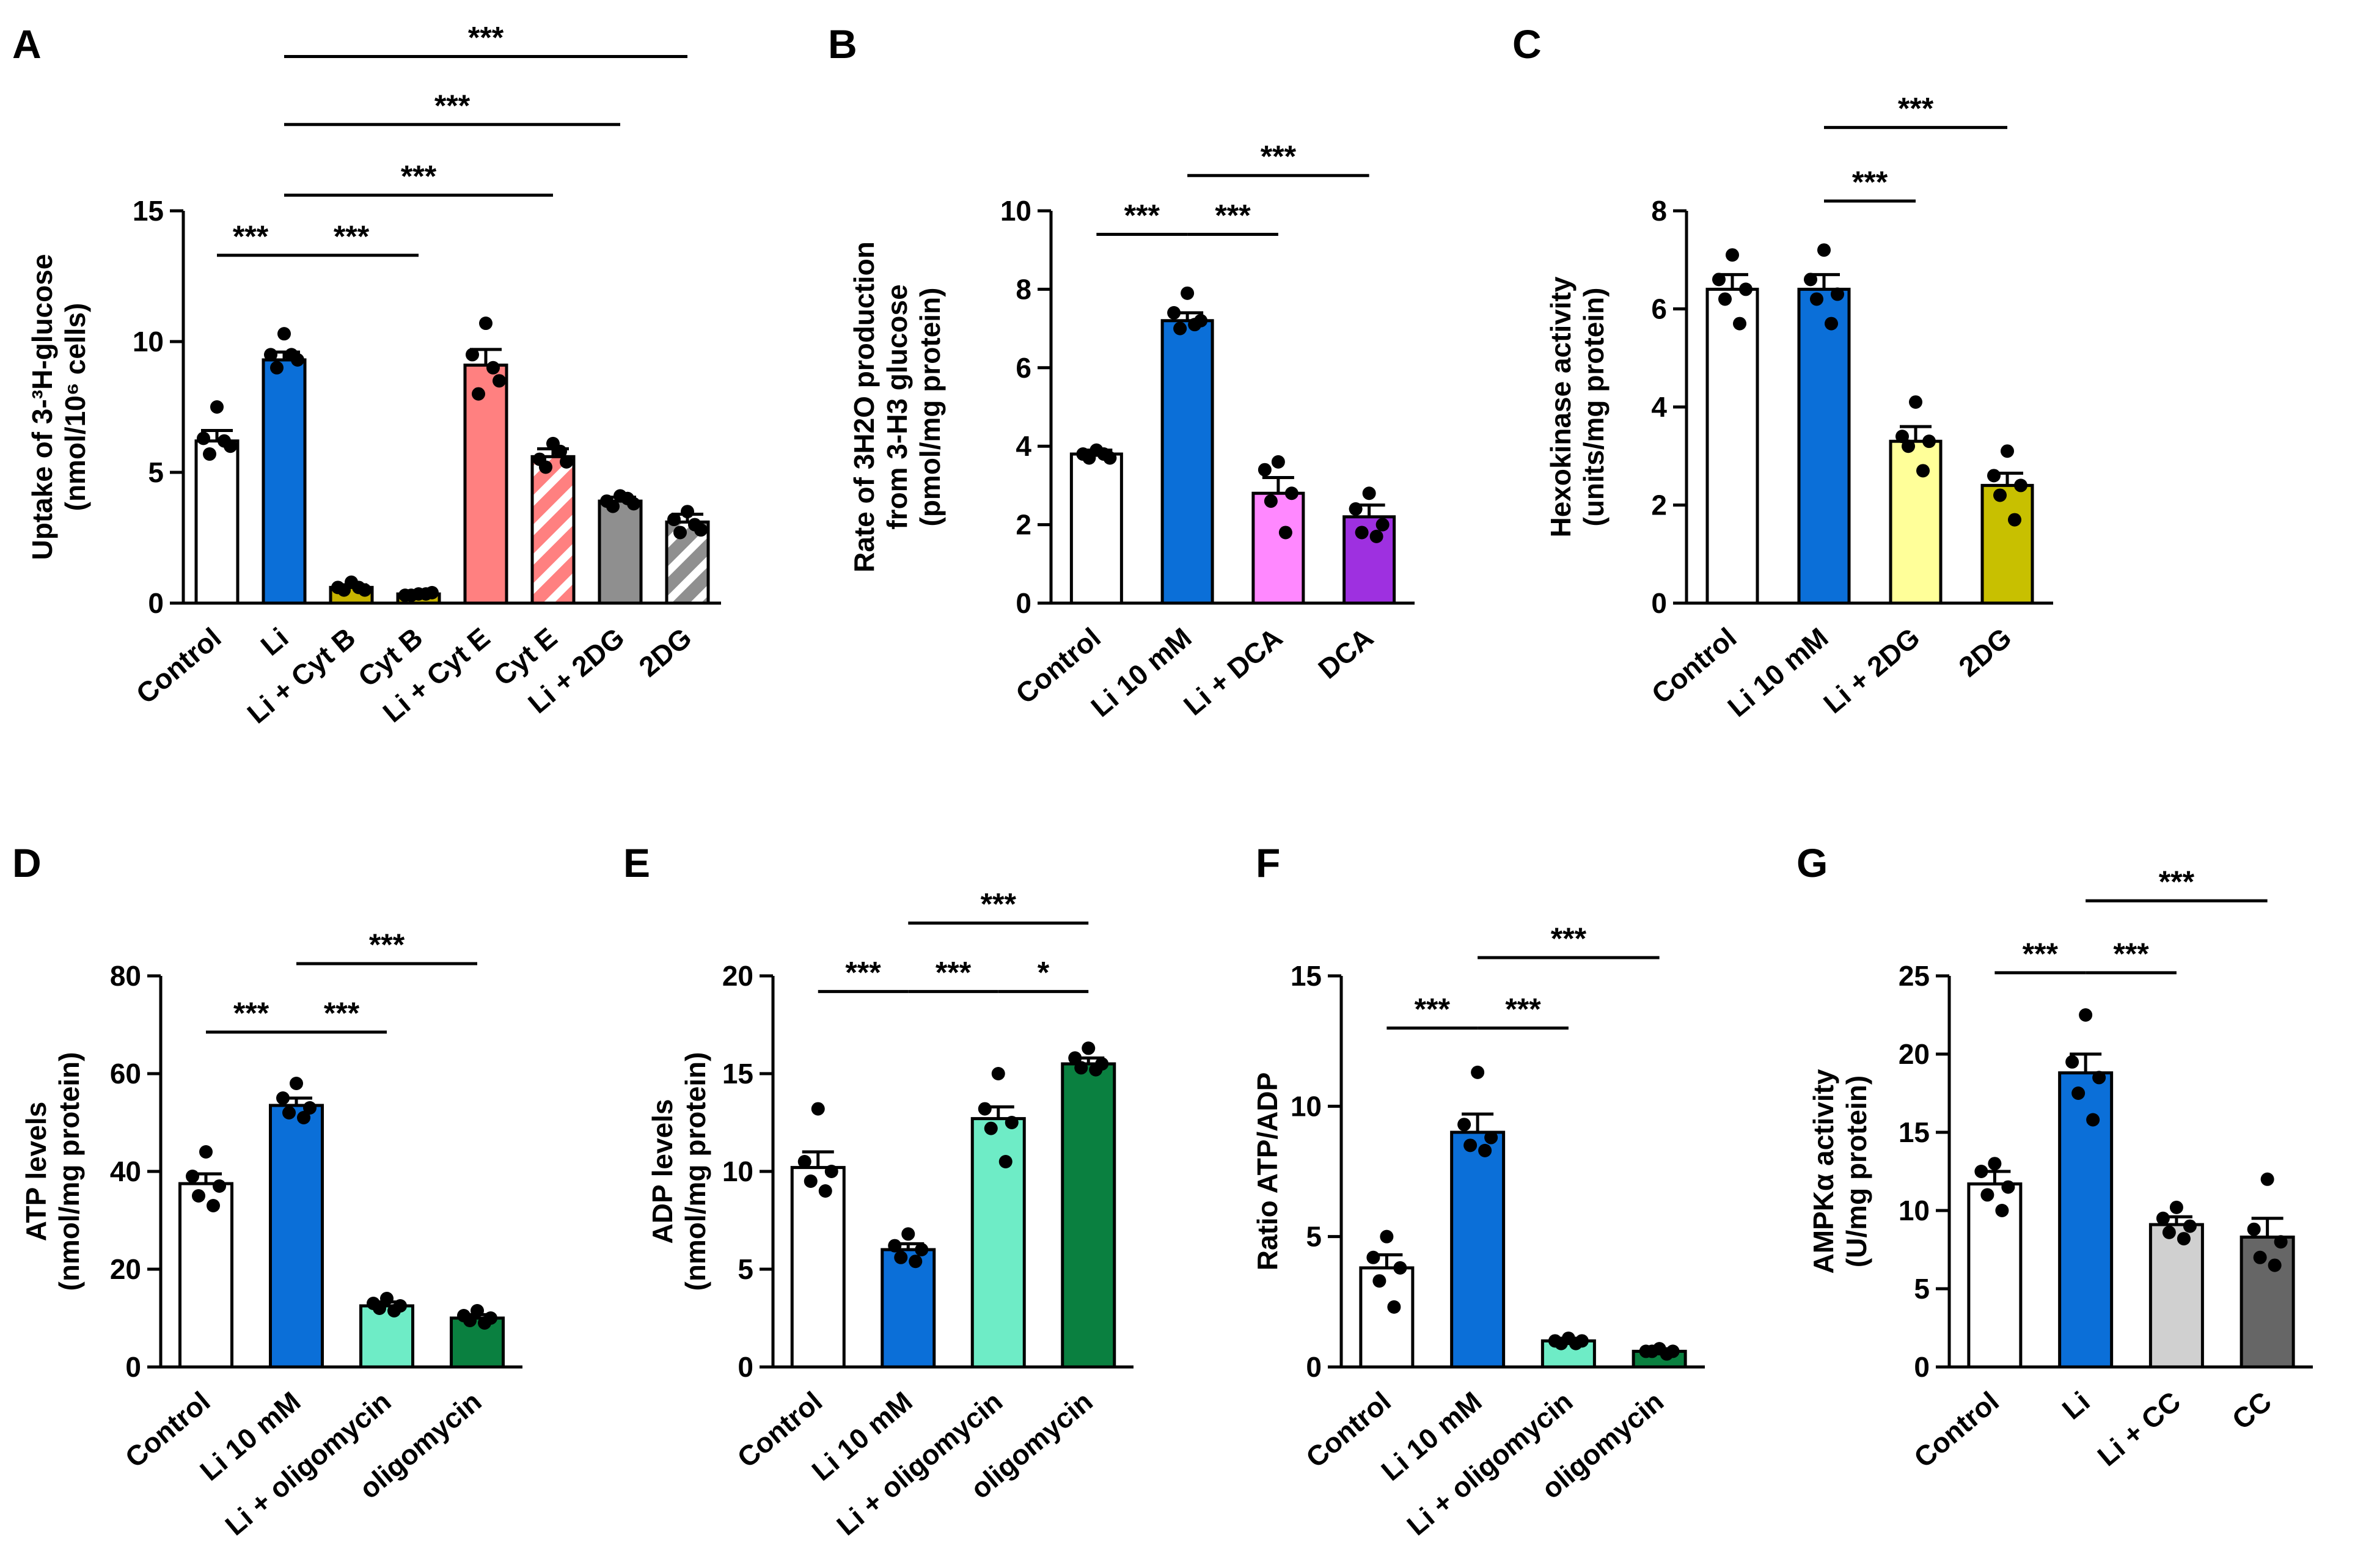 The height and width of the screenshot is (1568, 2355). I want to click on bar-e-oligomycin, so click(1088, 1215).